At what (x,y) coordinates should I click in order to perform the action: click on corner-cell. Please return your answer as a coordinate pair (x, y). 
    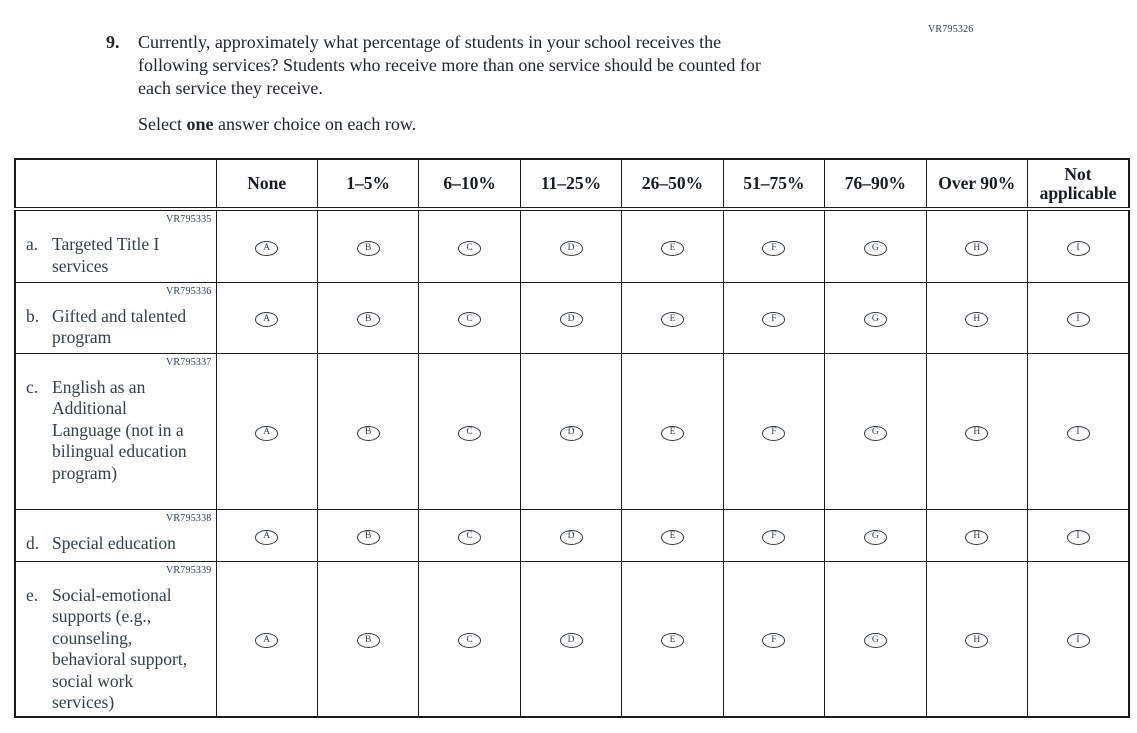
    Looking at the image, I should click on (115, 184).